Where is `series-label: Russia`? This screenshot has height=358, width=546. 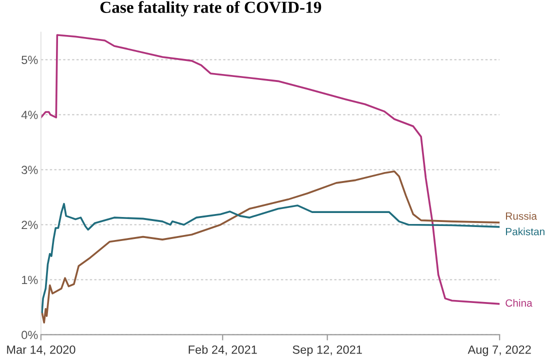
series-label: Russia is located at coordinates (521, 216).